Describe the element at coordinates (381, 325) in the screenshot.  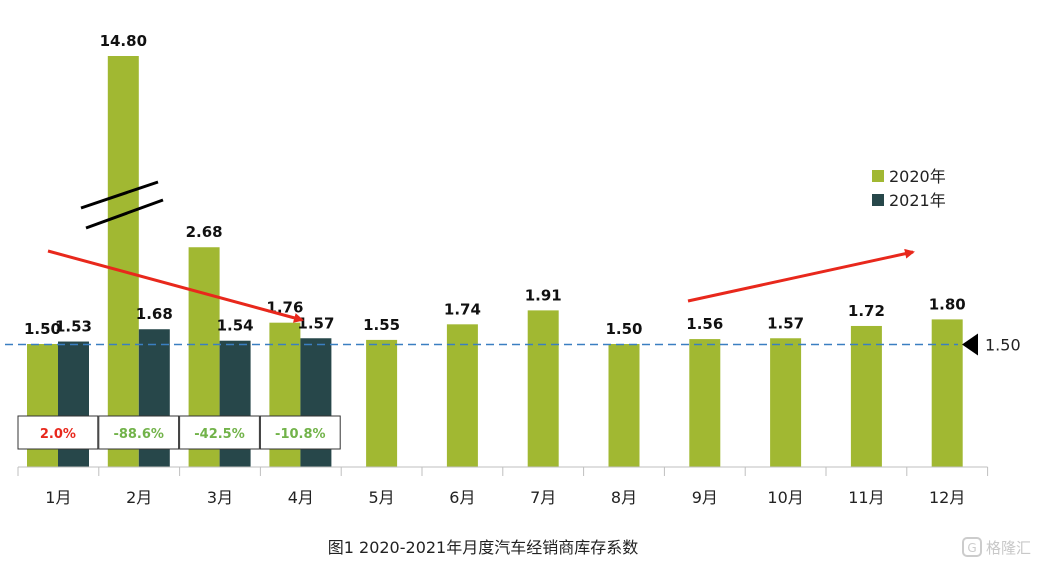
I see `data-label-2020: 1.55` at that location.